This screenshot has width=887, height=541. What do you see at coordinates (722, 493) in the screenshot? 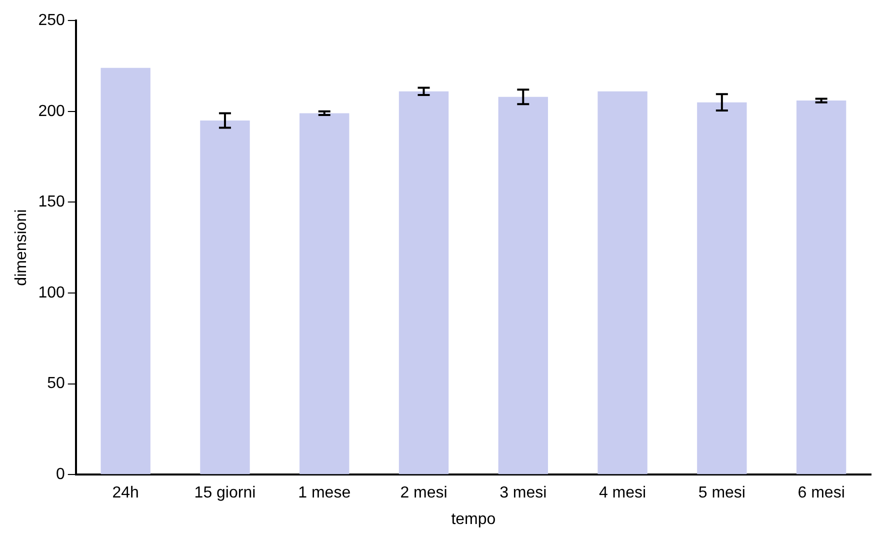
I see `x-tick-label: 5 mesi` at bounding box center [722, 493].